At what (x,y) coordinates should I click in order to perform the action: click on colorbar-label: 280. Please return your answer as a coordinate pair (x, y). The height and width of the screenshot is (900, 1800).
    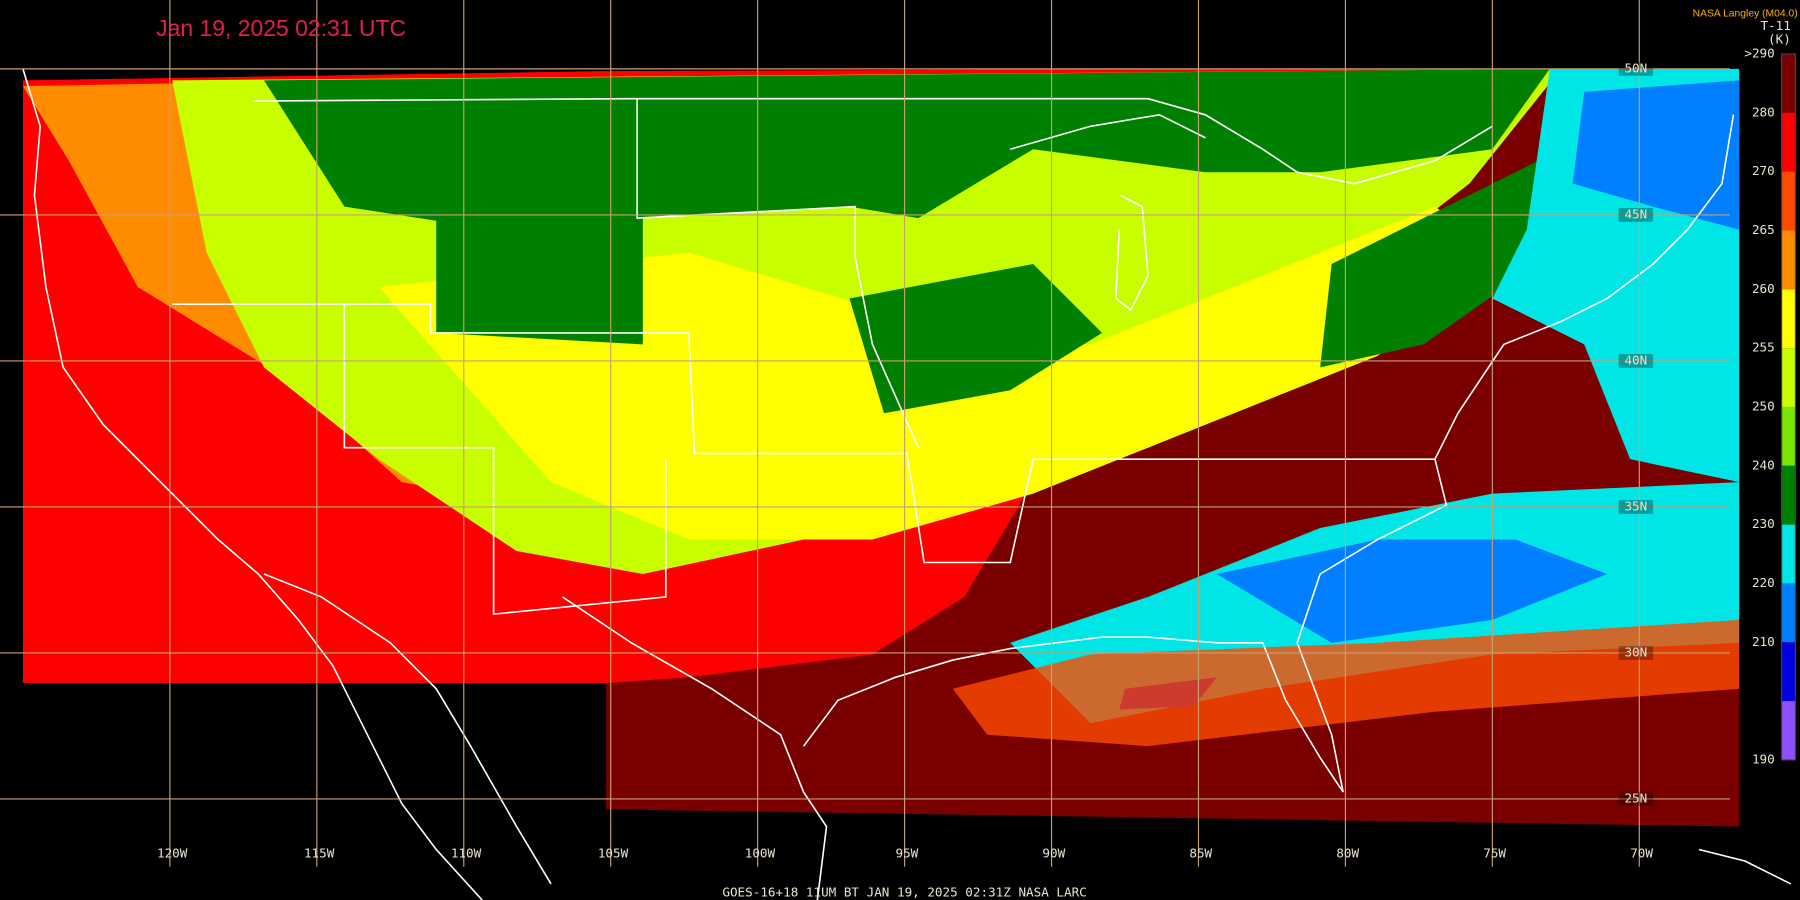
    Looking at the image, I should click on (1763, 111).